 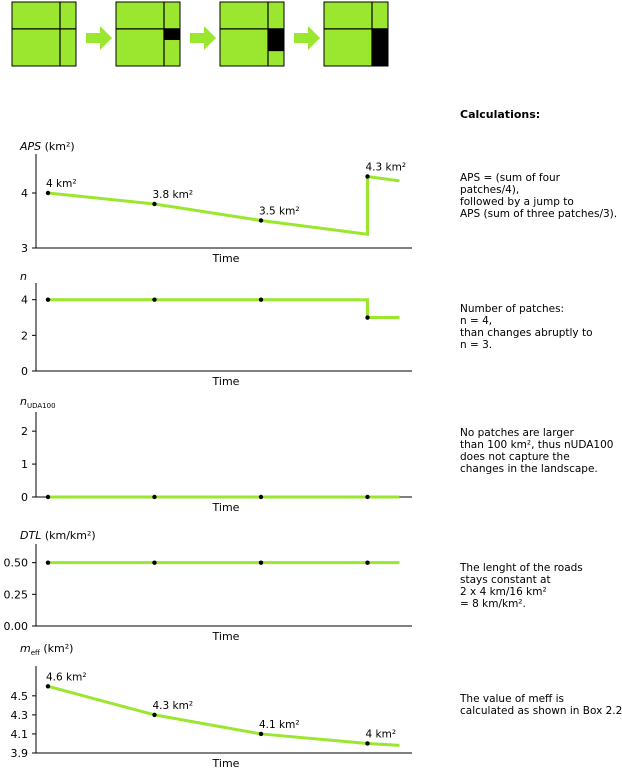 I want to click on patch-square, so click(x=44, y=34).